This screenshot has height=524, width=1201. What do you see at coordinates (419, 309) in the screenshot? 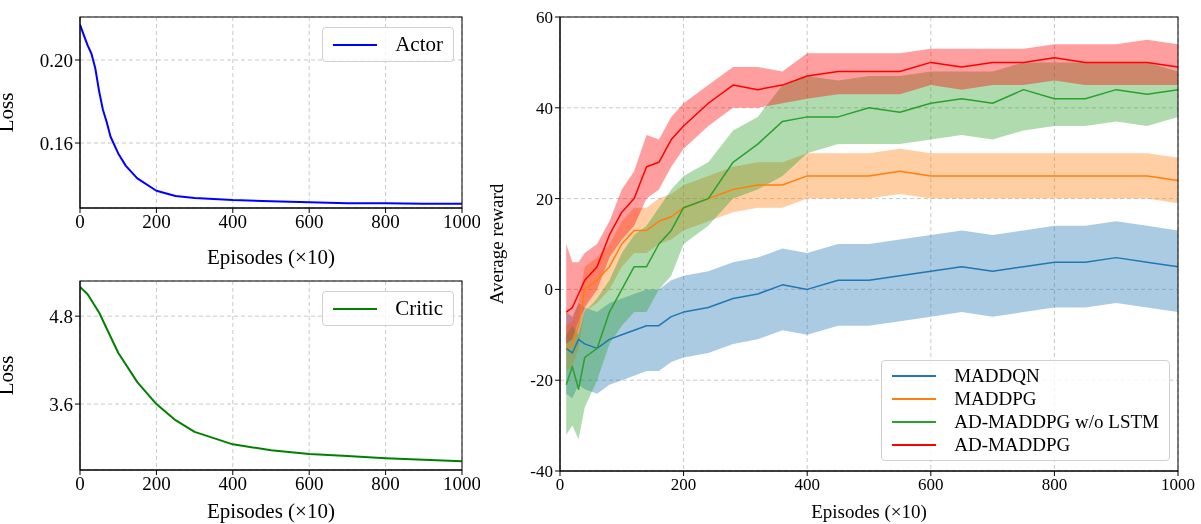
I see `legend-label: Critic` at bounding box center [419, 309].